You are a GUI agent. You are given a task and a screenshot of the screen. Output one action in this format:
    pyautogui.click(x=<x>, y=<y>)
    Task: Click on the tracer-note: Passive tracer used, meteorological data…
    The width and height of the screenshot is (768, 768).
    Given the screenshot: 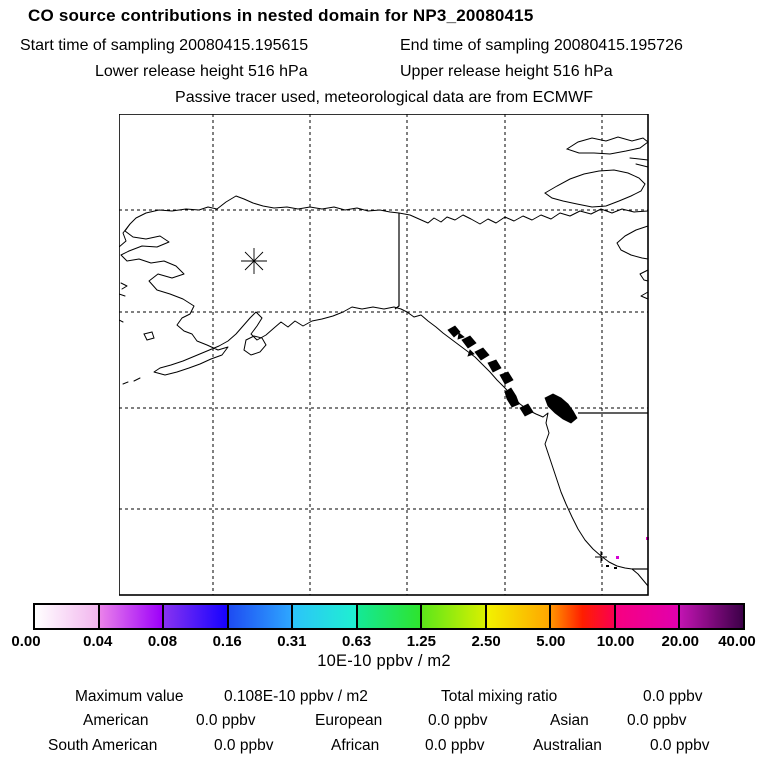 What is the action you would take?
    pyautogui.click(x=384, y=97)
    